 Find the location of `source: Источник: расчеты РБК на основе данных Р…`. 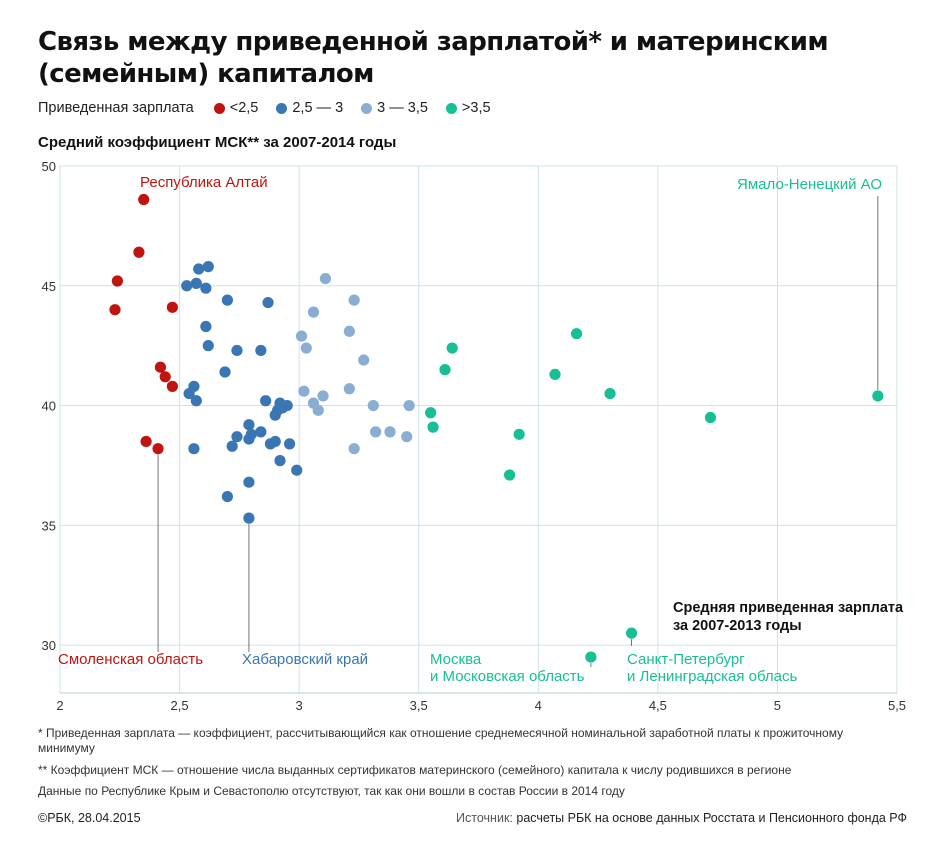

source: Источник: расчеты РБК на основе данных Р… is located at coordinates (681, 818).